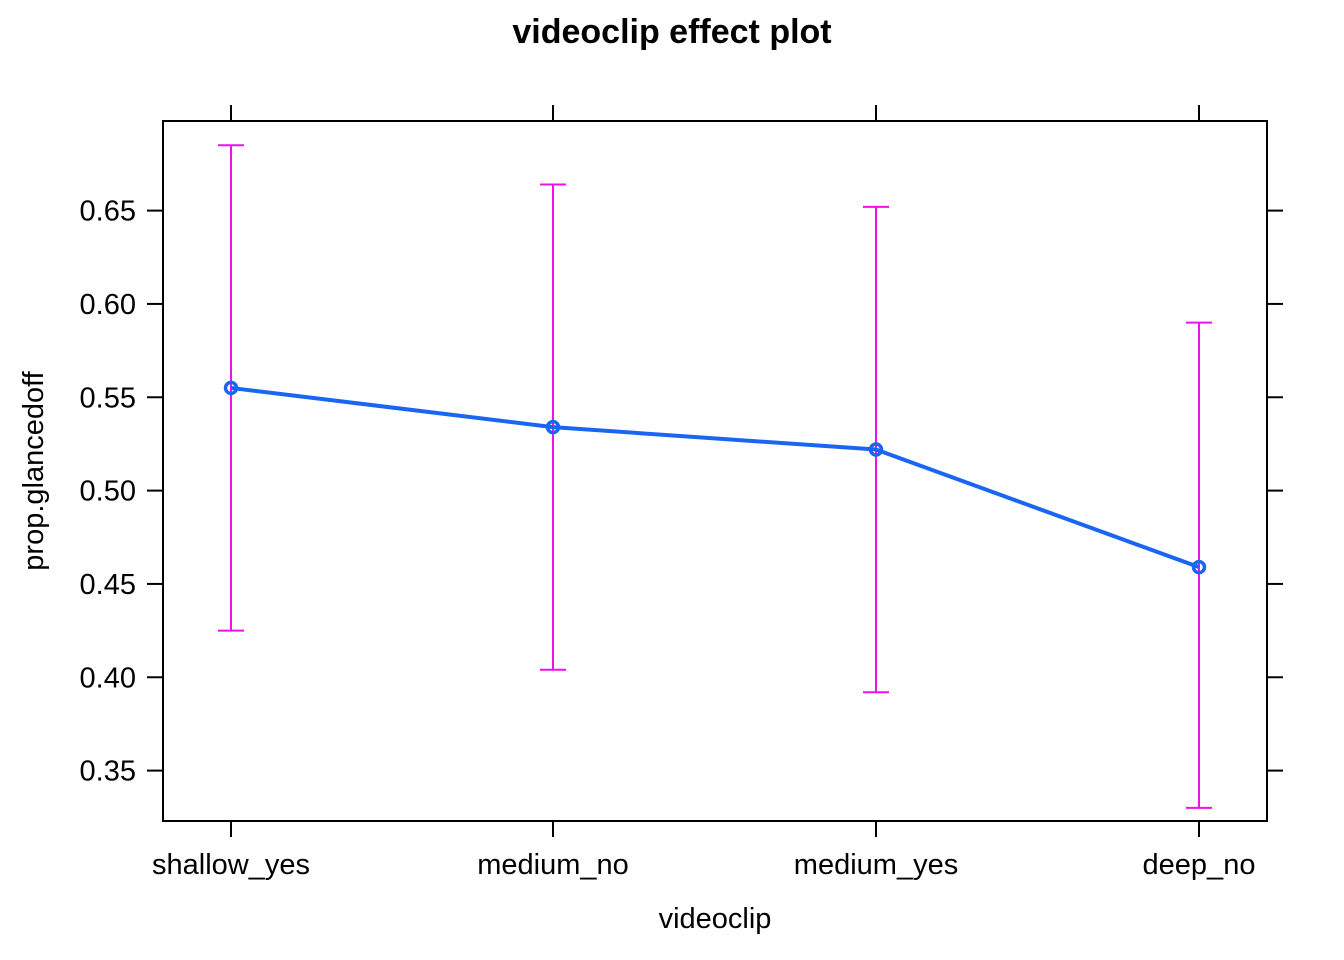  I want to click on y-tick-label: 0.65, so click(108, 212).